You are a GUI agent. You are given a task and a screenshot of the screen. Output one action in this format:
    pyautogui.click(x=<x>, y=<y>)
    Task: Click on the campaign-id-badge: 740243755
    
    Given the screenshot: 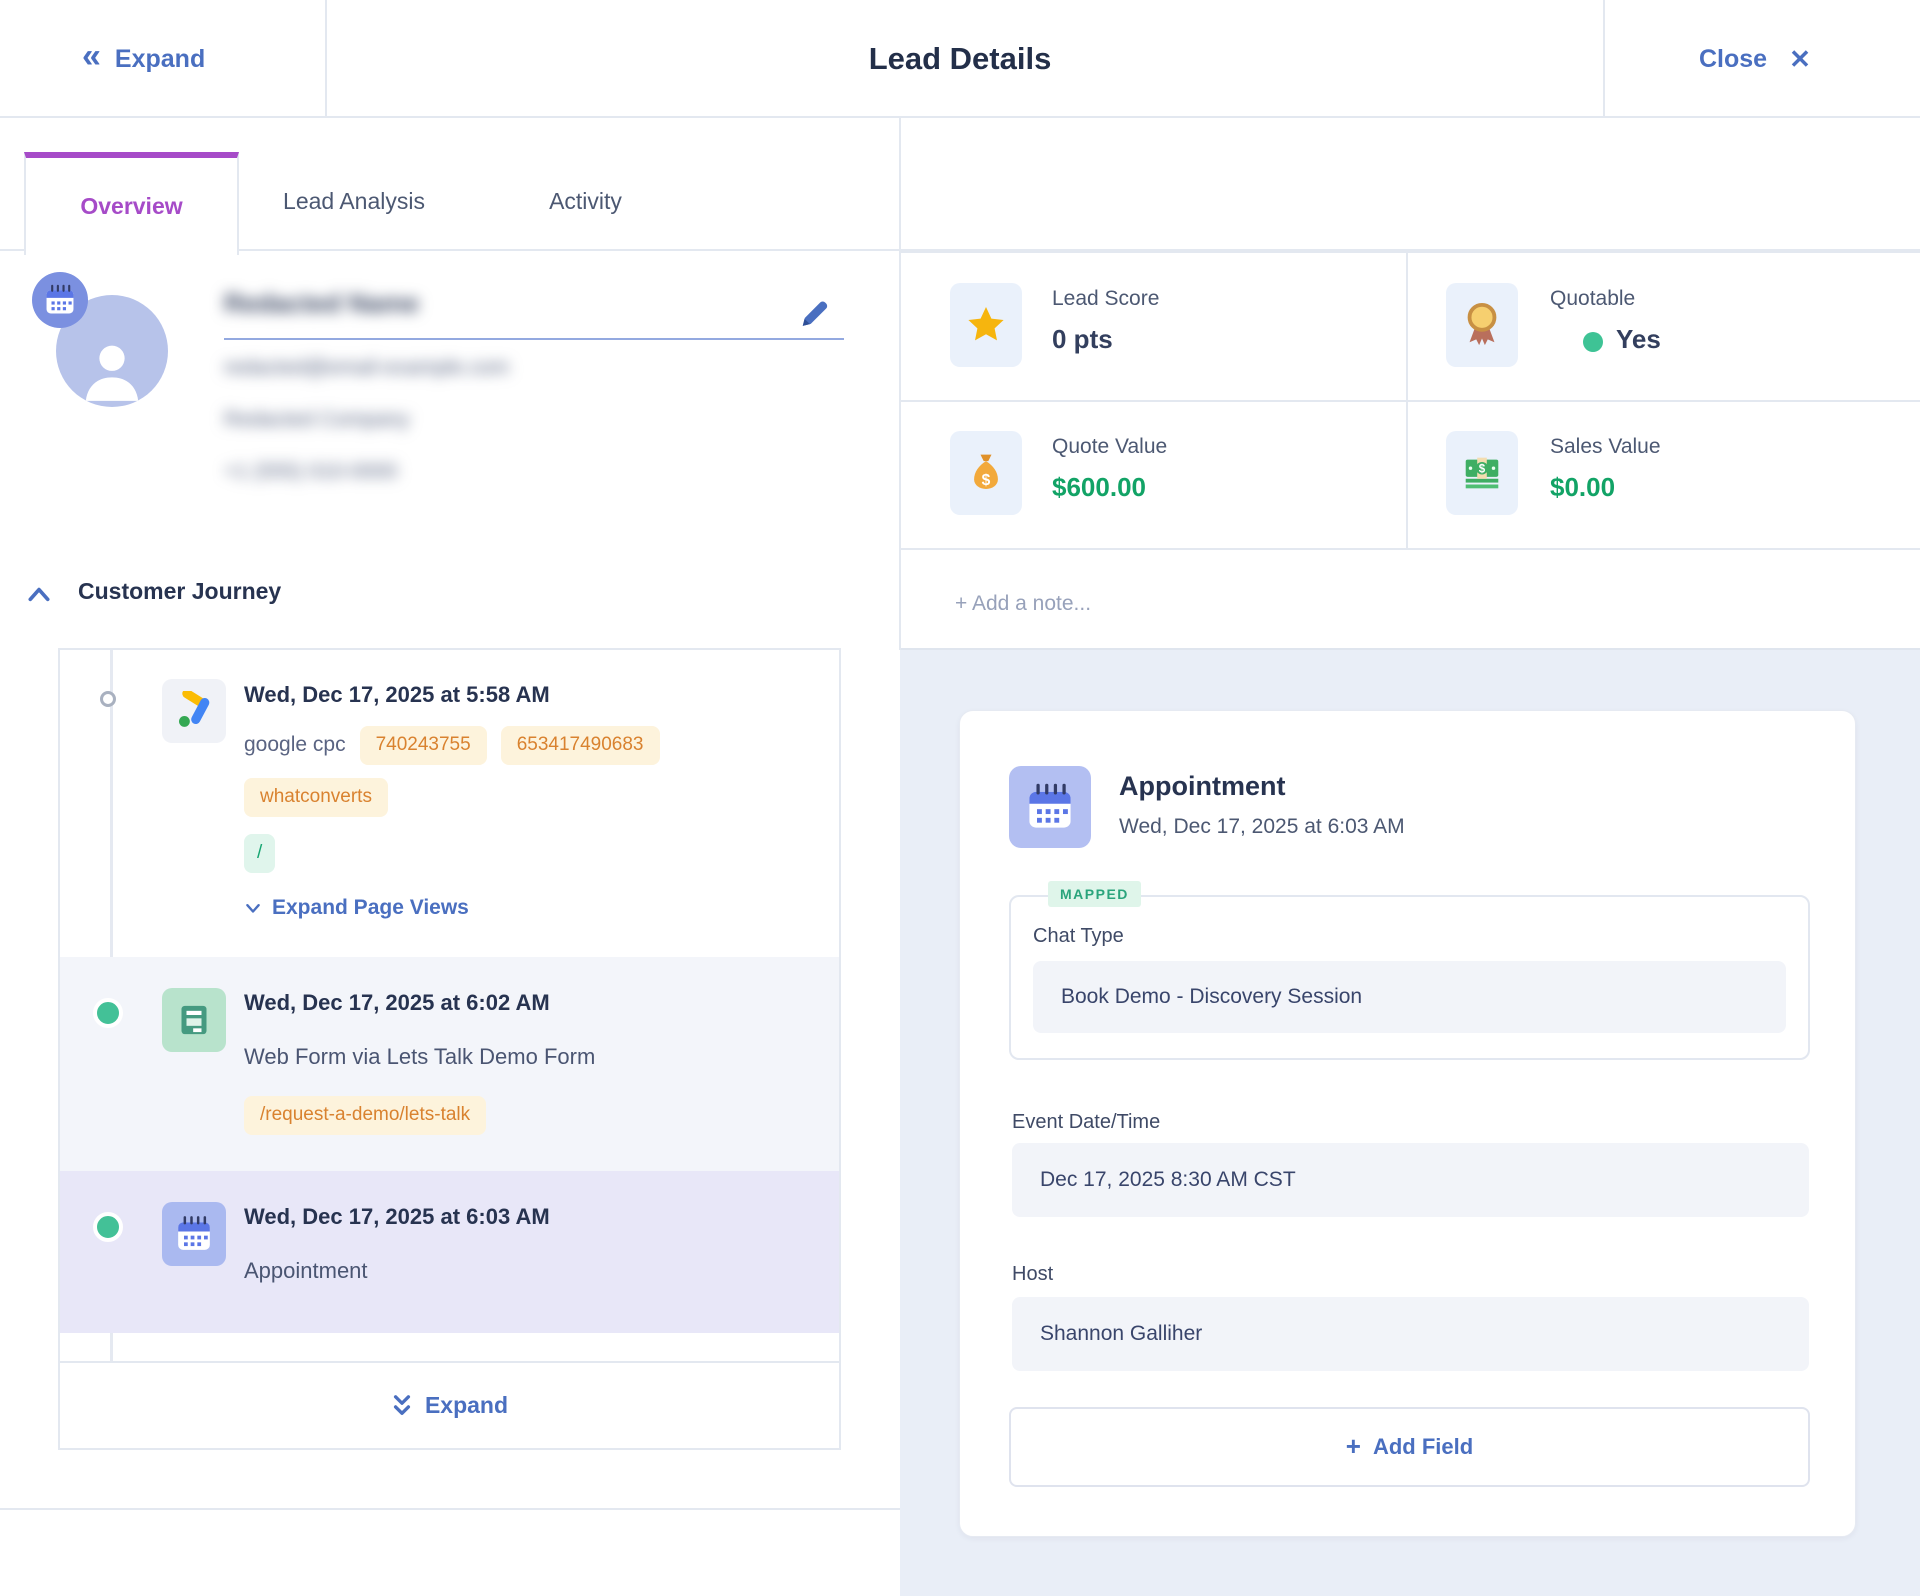 What is the action you would take?
    pyautogui.click(x=423, y=745)
    